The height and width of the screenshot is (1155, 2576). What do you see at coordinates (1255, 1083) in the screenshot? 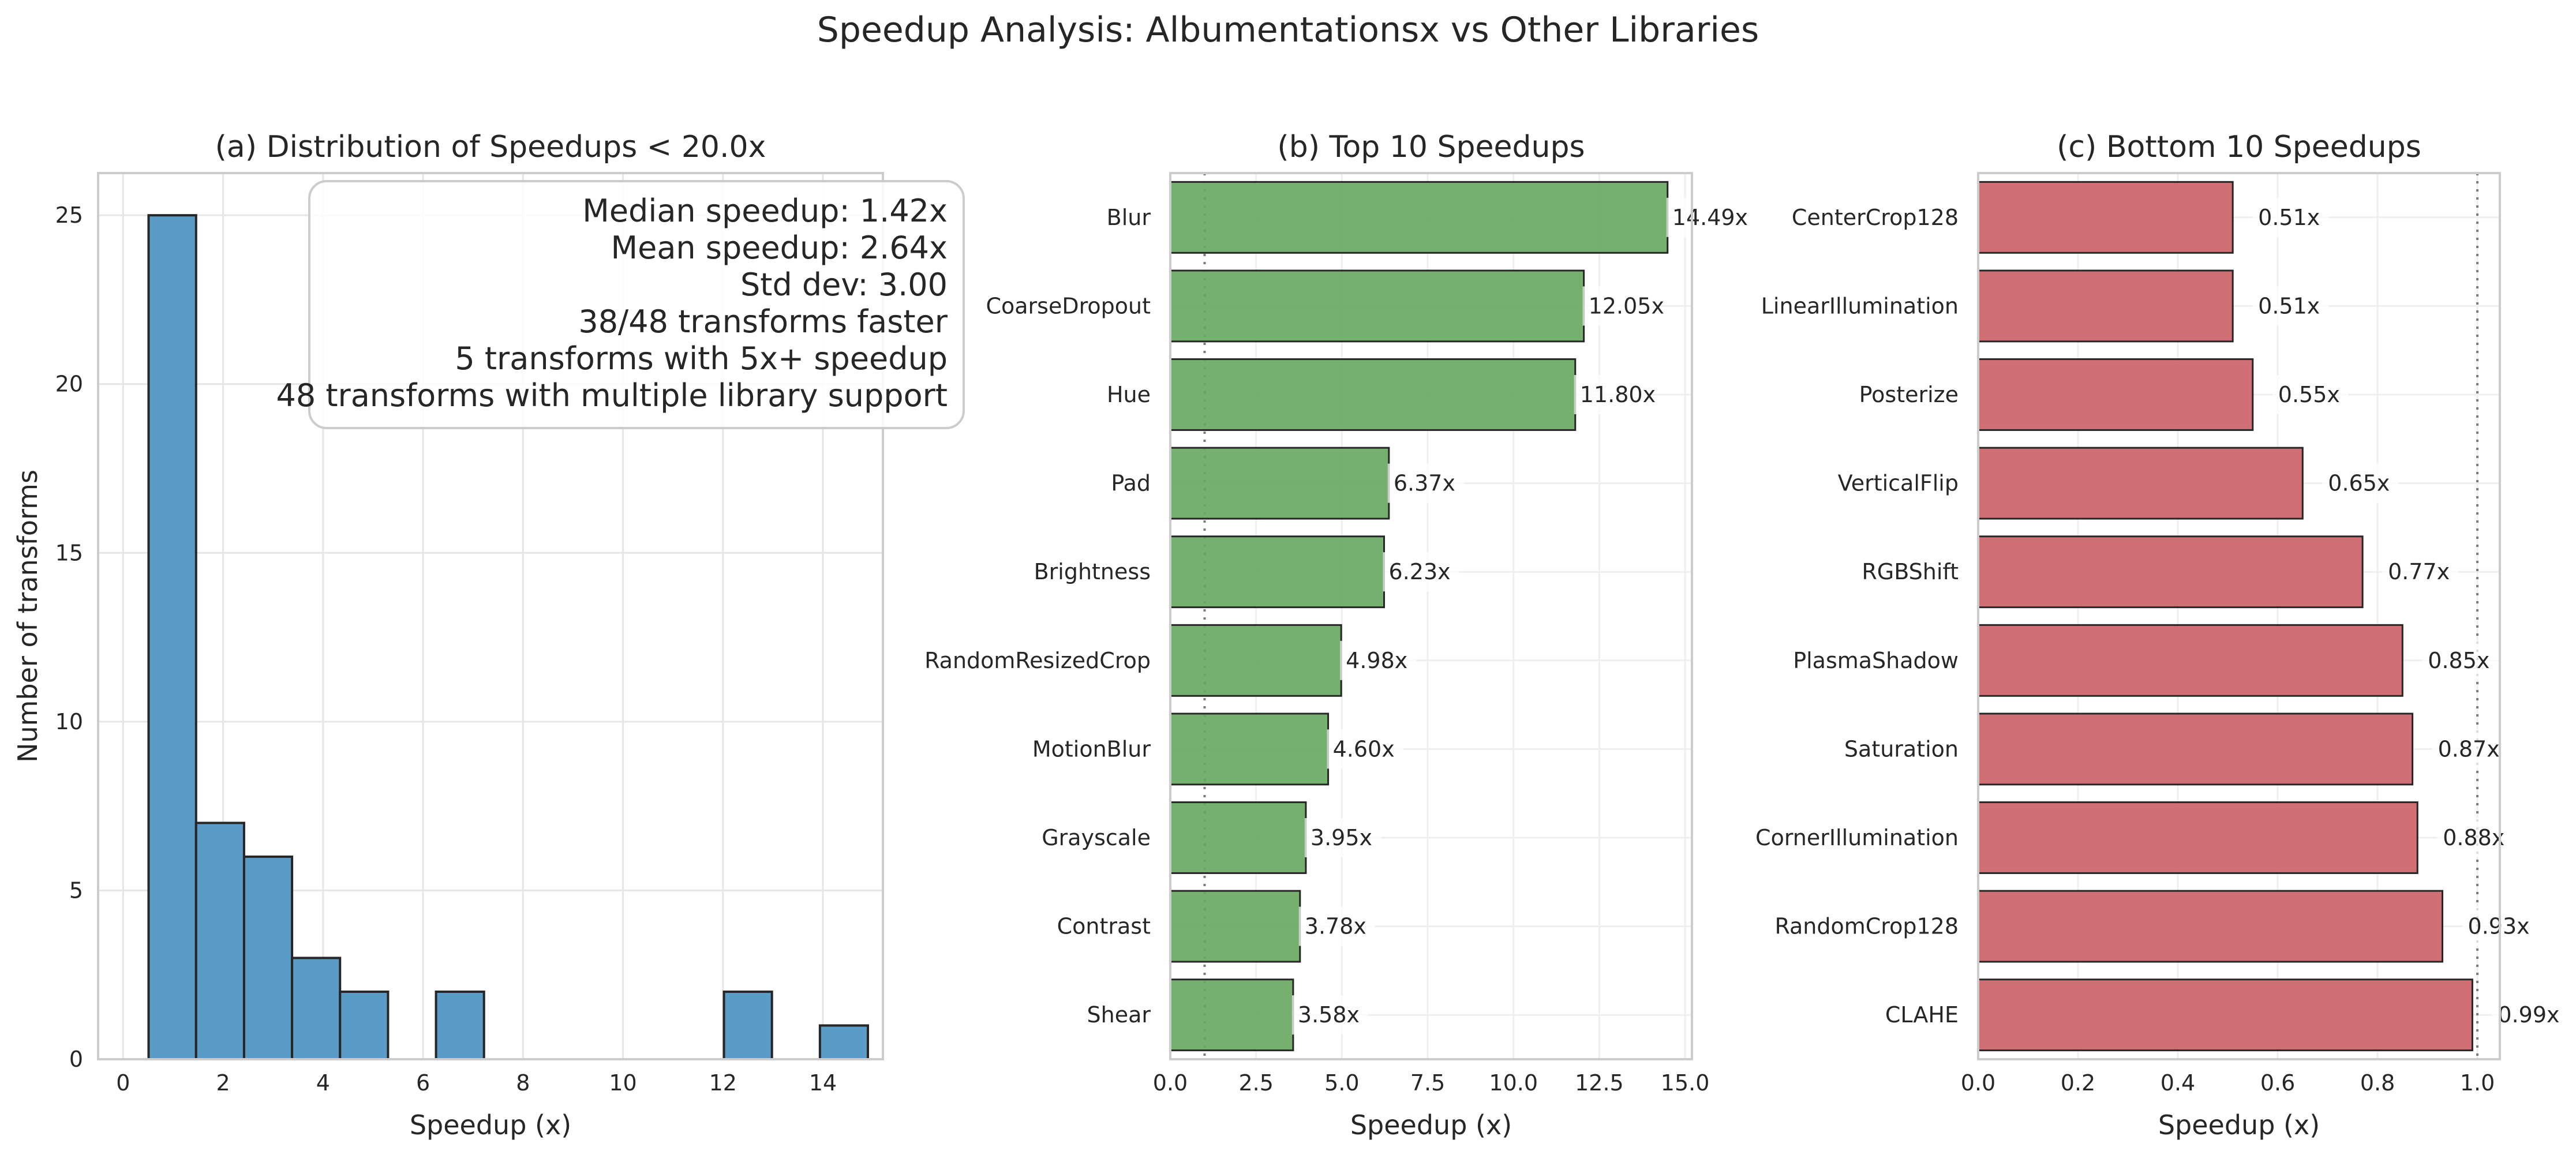
I see `x-tick-label: 2.5` at bounding box center [1255, 1083].